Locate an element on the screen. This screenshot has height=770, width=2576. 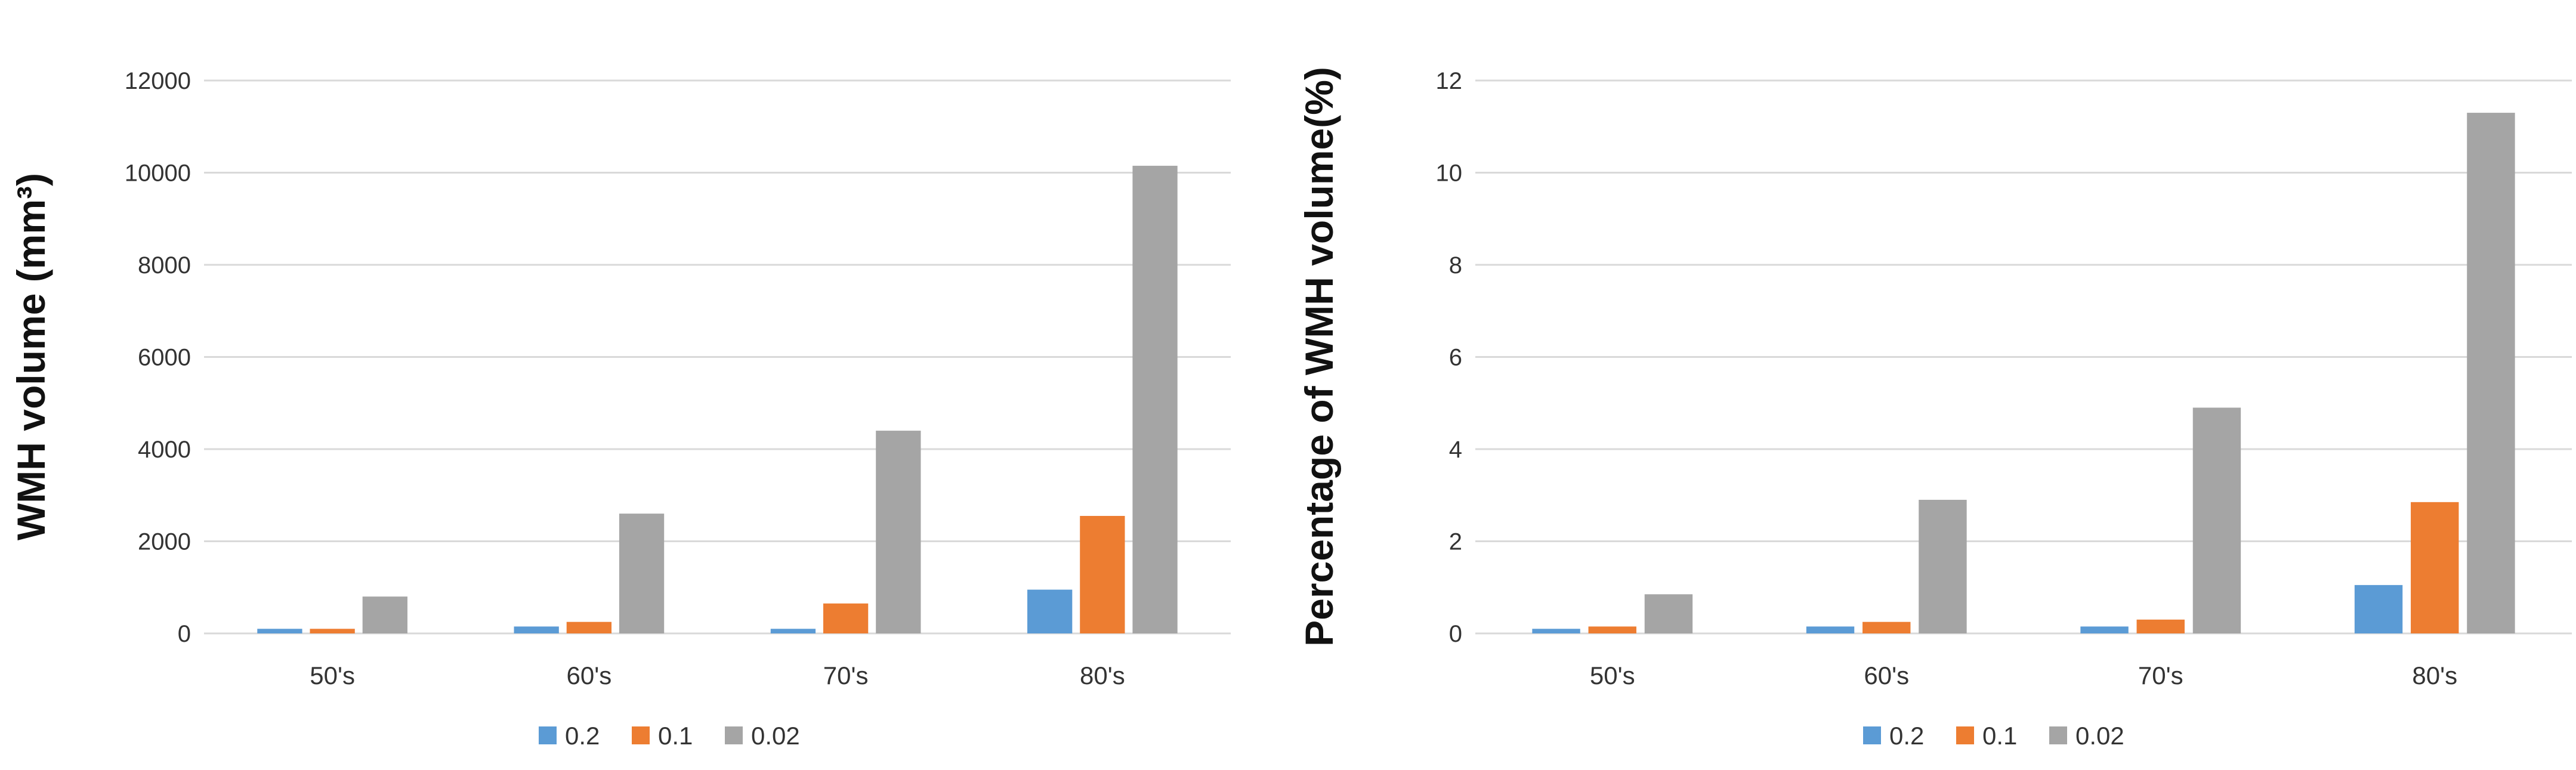
y-tick-label: 8 is located at coordinates (1455, 265).